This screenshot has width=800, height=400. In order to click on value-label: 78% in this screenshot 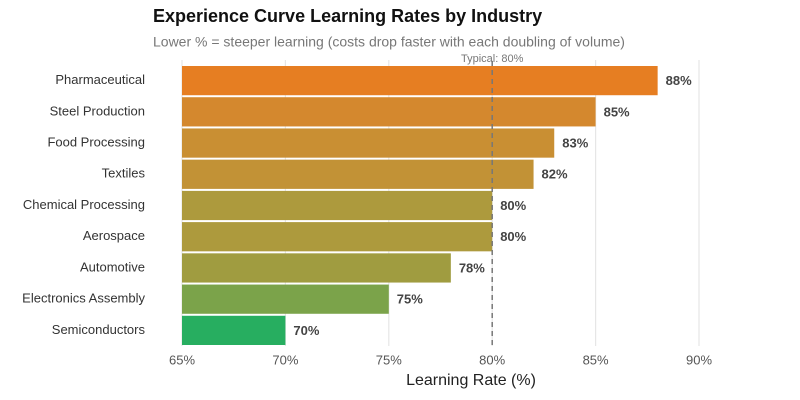, I will do `click(472, 267)`.